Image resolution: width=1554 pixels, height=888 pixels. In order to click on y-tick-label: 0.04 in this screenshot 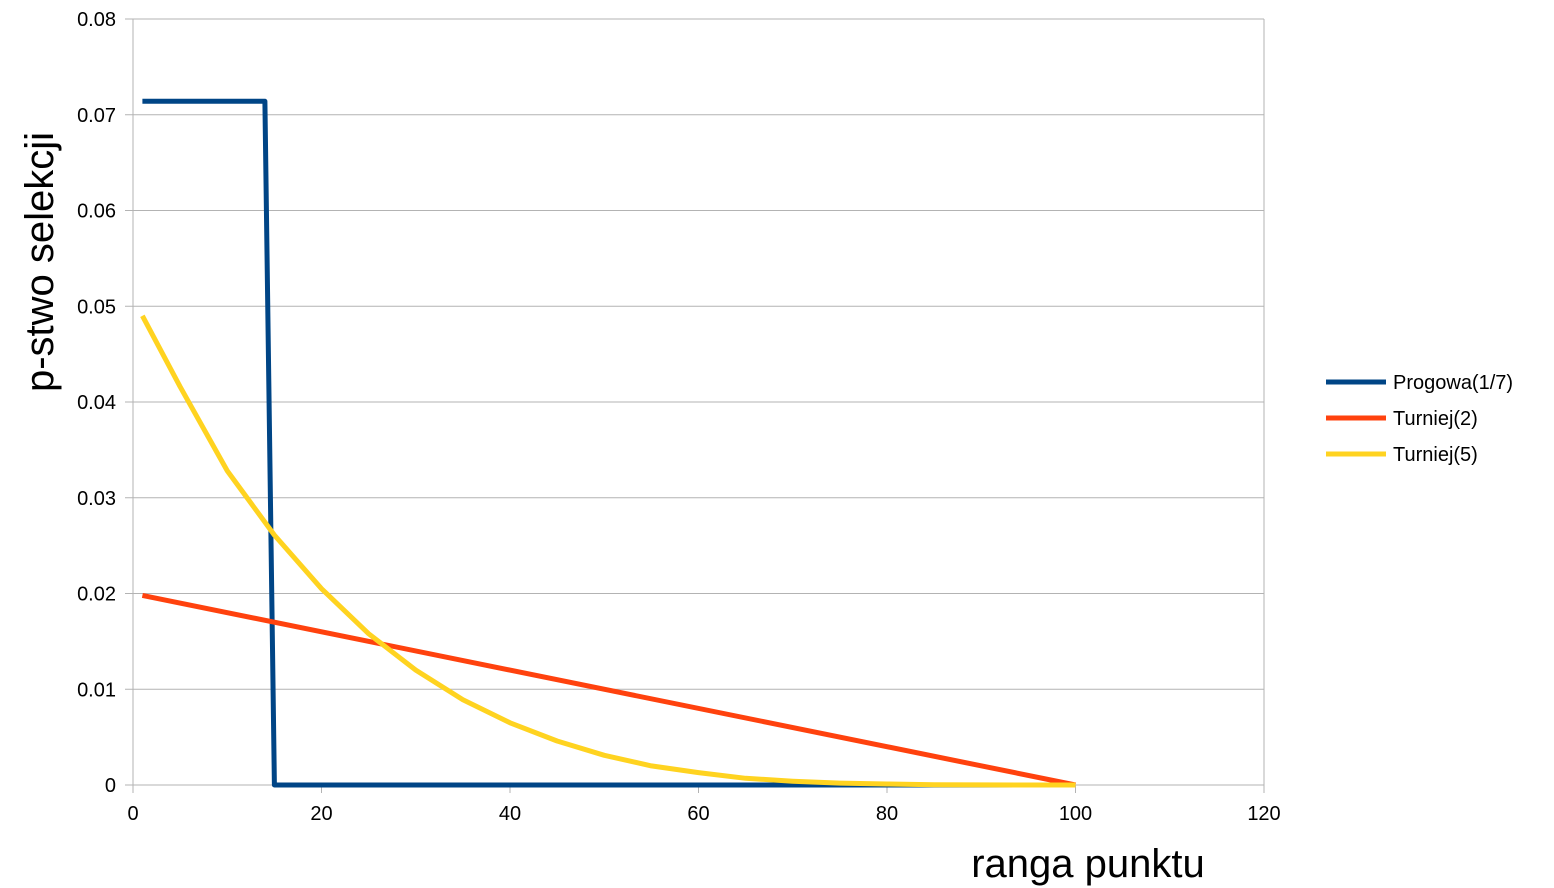, I will do `click(96, 403)`.